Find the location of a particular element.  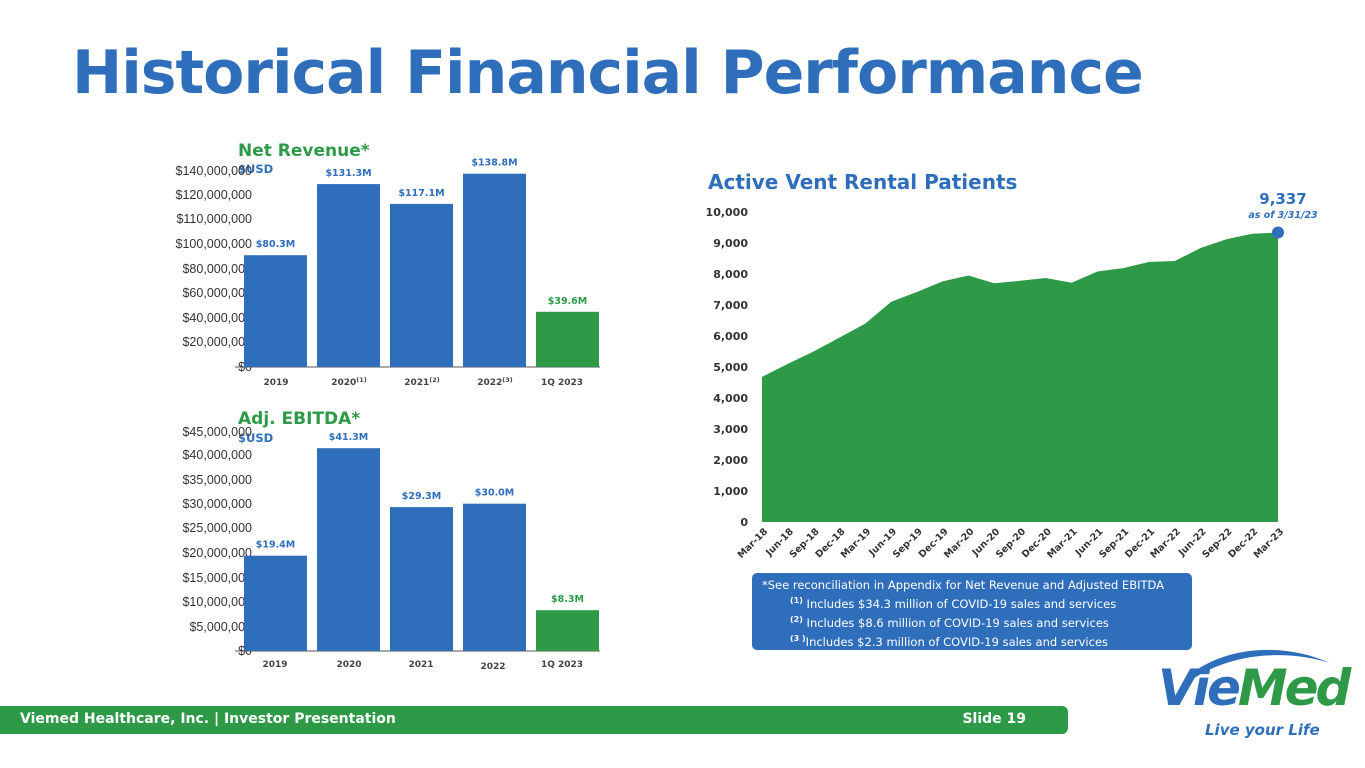

y-tick-label: 7,000 is located at coordinates (730, 305).